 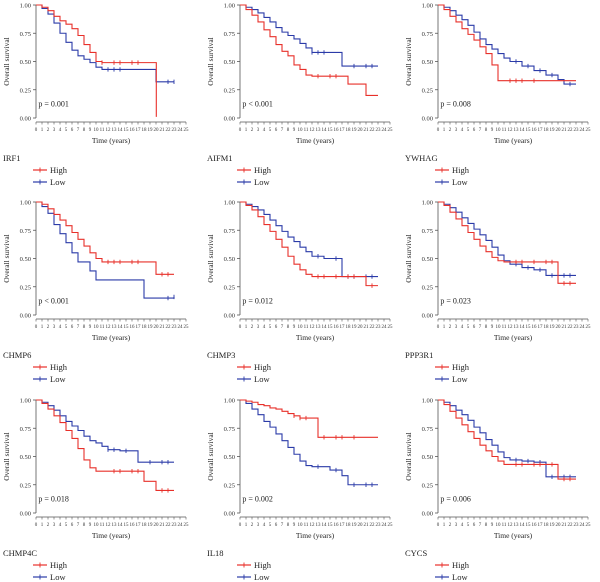 I want to click on y-tick-label: 0.75, so click(x=427, y=429).